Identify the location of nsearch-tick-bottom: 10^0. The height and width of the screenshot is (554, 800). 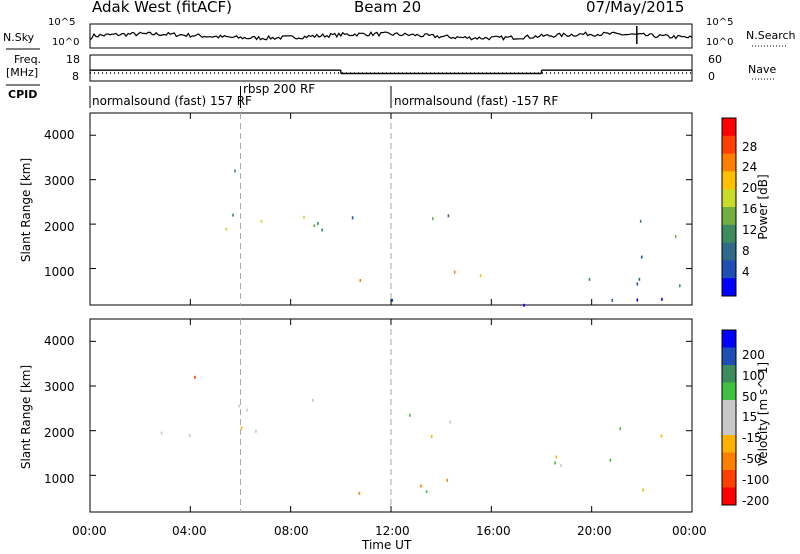
(720, 42).